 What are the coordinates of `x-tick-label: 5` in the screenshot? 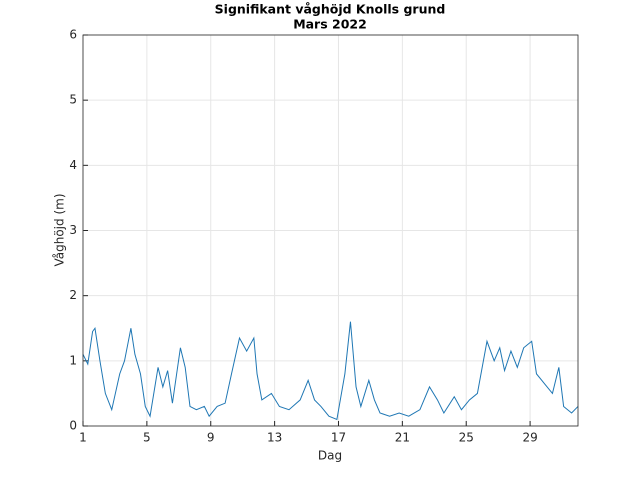 It's located at (147, 438).